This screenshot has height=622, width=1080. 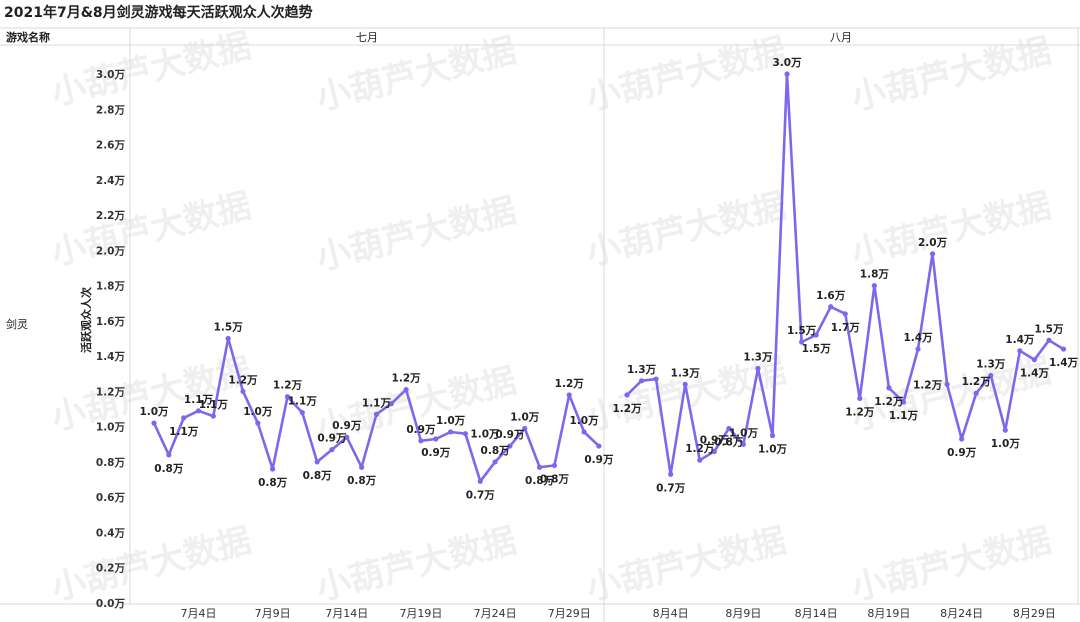 What do you see at coordinates (111, 463) in the screenshot?
I see `y-tick-label: 0.8万` at bounding box center [111, 463].